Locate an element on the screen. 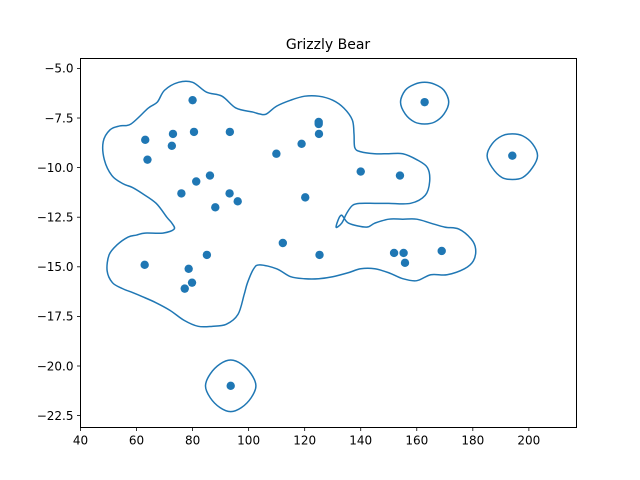  y-tick-label: −5.0 is located at coordinates (58, 69).